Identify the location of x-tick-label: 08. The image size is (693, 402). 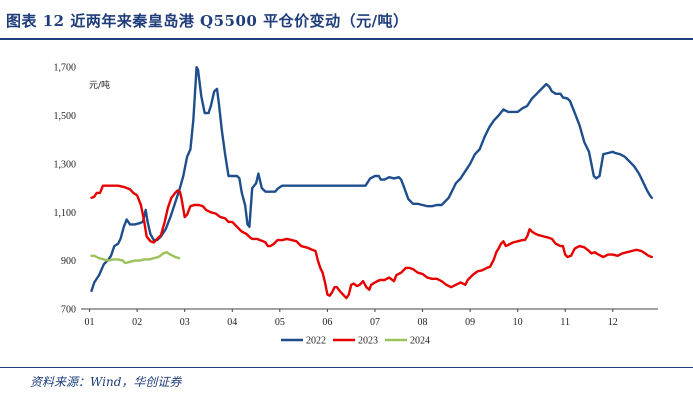
(423, 322).